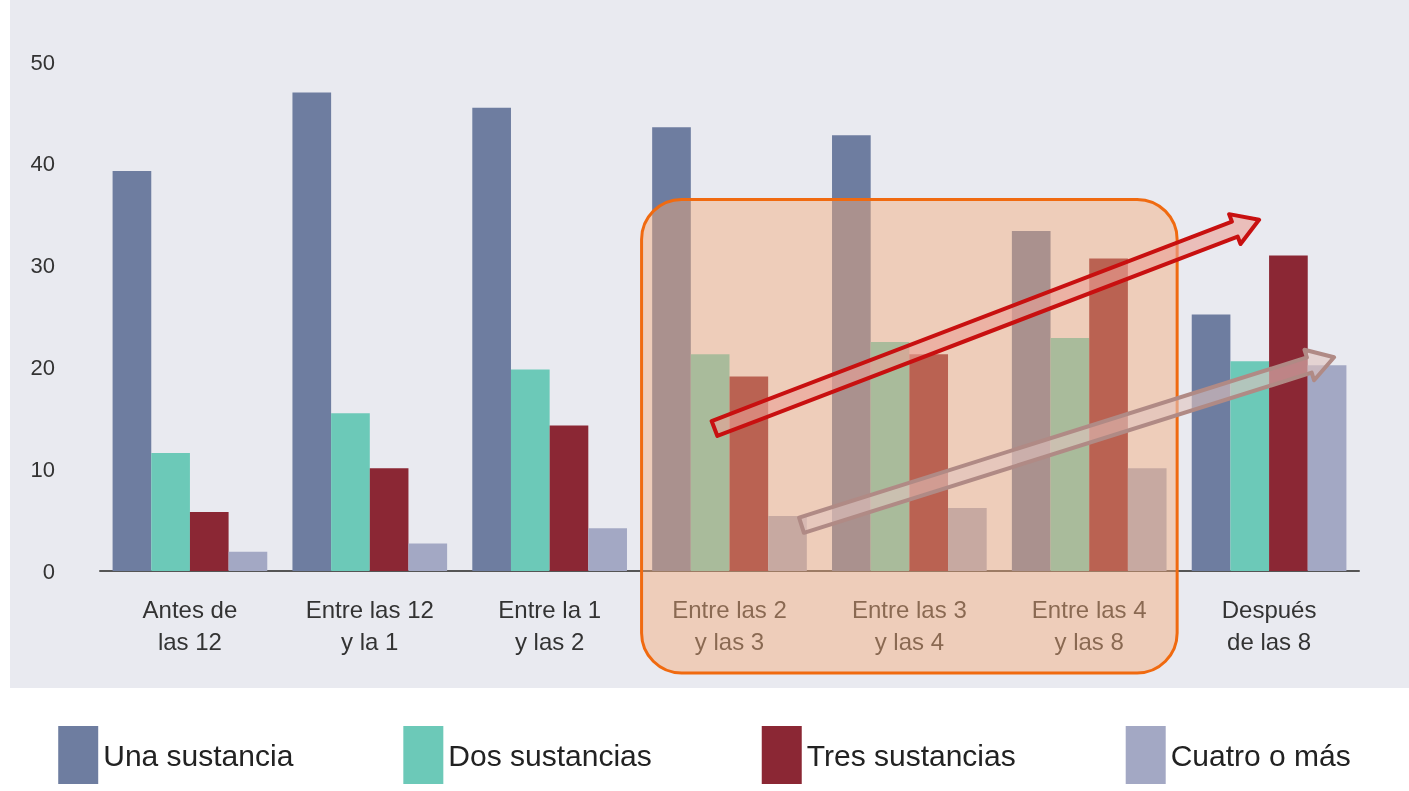 The height and width of the screenshot is (791, 1409). Describe the element at coordinates (42, 367) in the screenshot. I see `y-tick-label: 20` at that location.